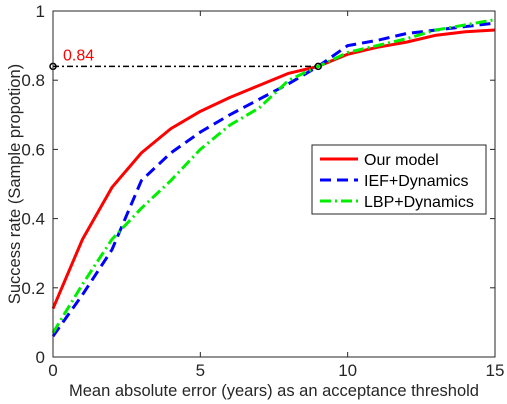  What do you see at coordinates (185, 59) in the screenshot?
I see `annotation-layer: 0.84` at bounding box center [185, 59].